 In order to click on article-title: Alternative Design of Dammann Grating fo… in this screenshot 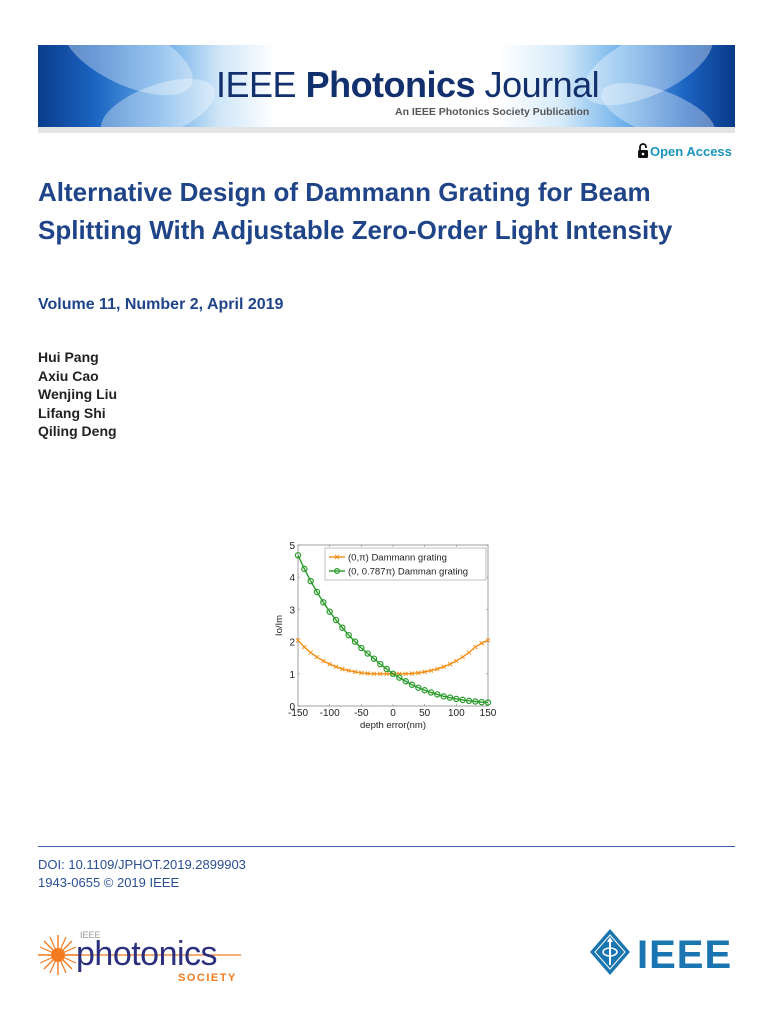, I will do `click(355, 211)`.